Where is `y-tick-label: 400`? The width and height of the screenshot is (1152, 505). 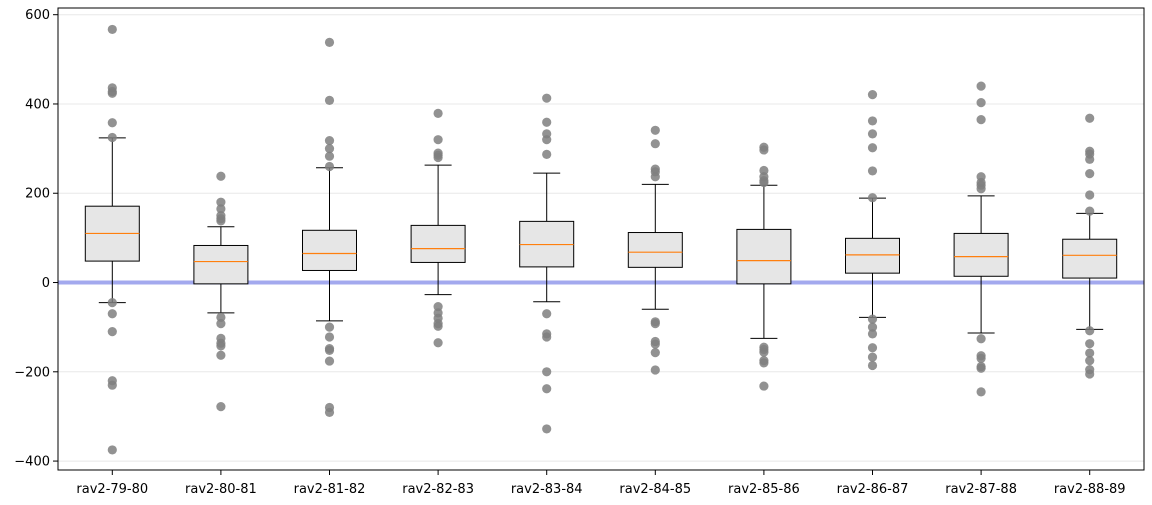
y-tick-label: 400 is located at coordinates (37, 104).